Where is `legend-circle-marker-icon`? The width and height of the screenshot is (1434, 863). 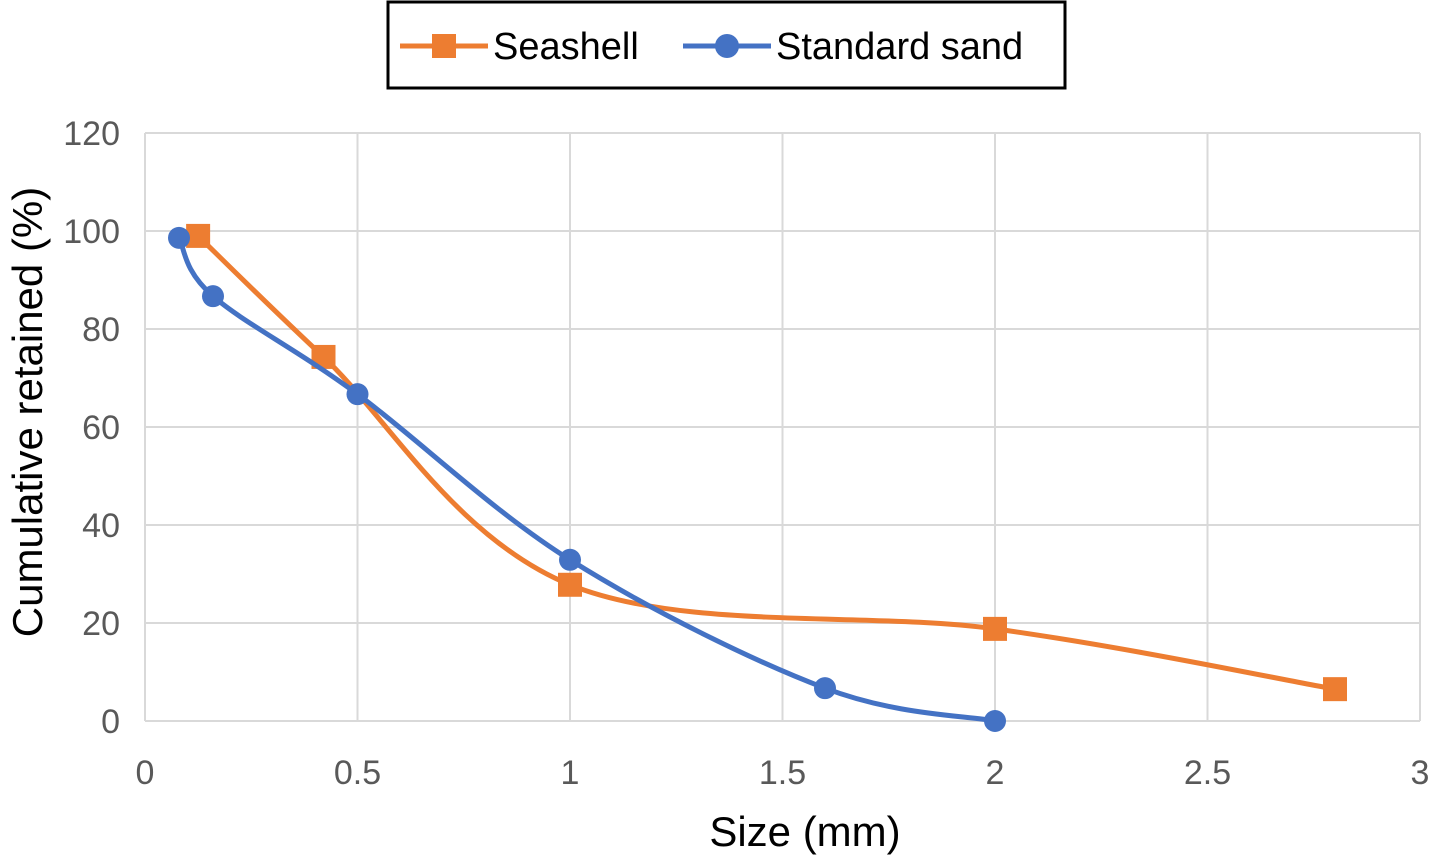
legend-circle-marker-icon is located at coordinates (727, 46).